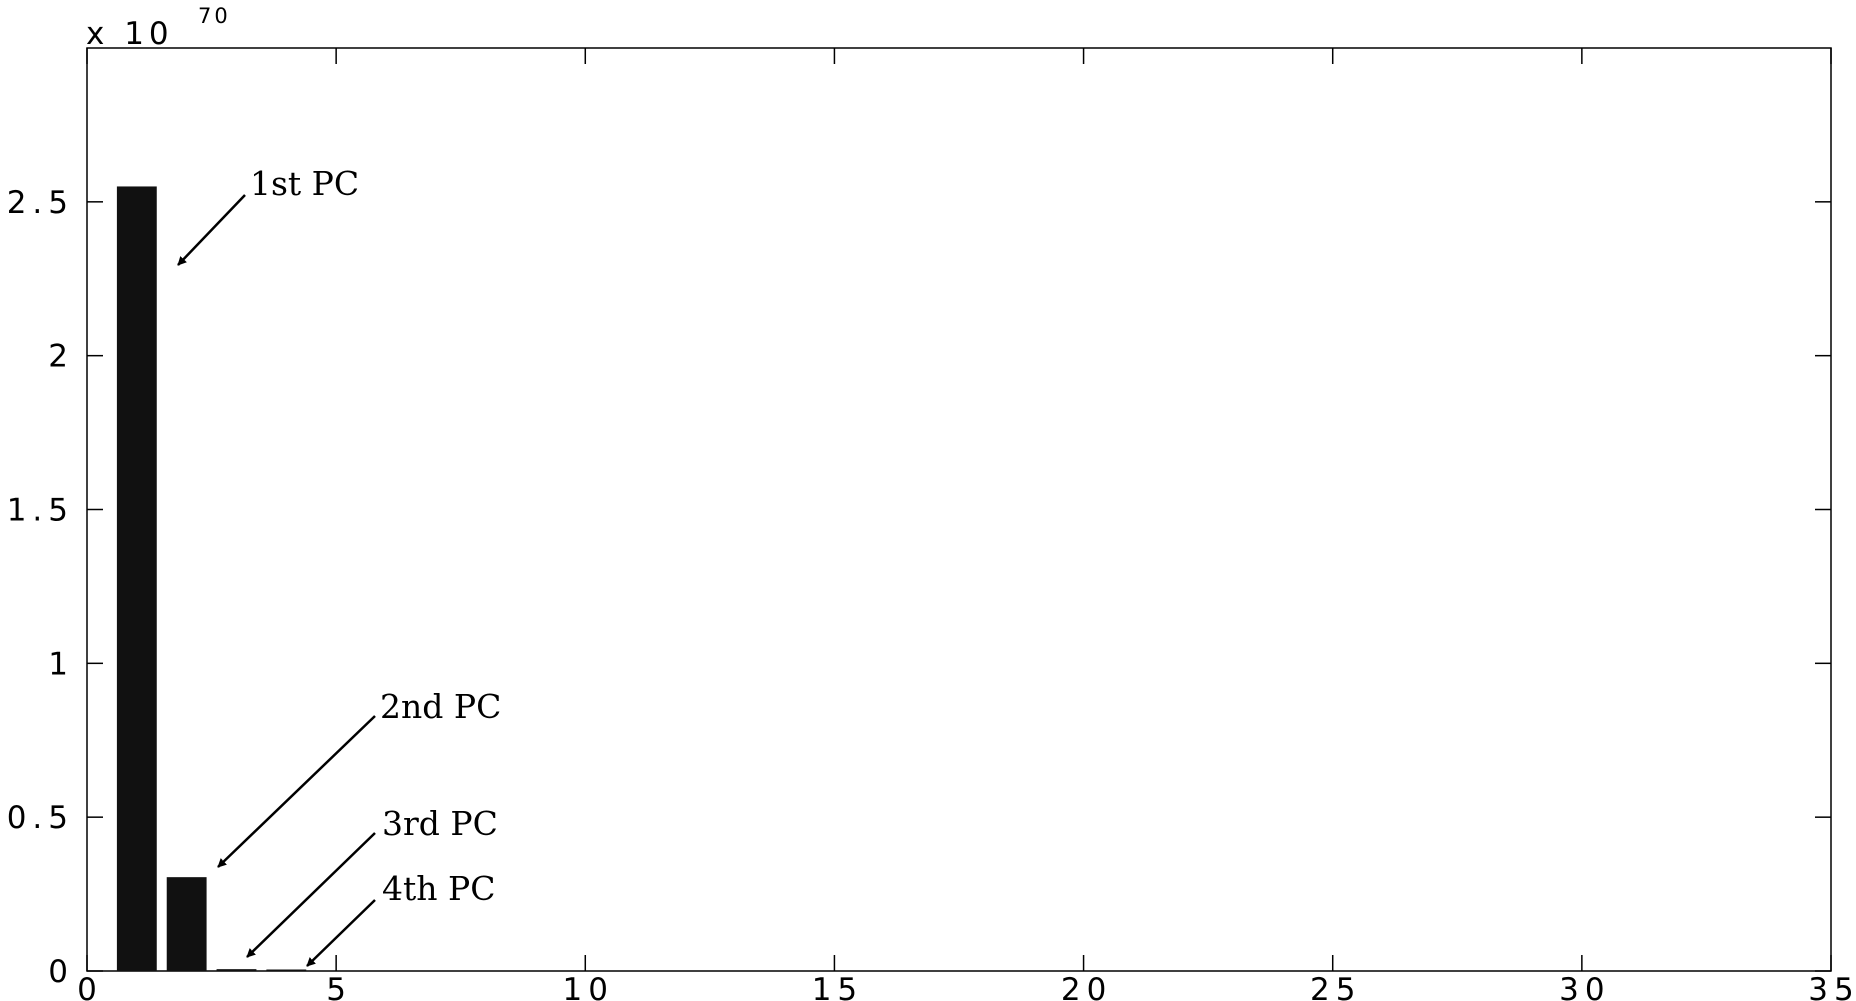  What do you see at coordinates (440, 706) in the screenshot?
I see `annotation-label: 2nd PC` at bounding box center [440, 706].